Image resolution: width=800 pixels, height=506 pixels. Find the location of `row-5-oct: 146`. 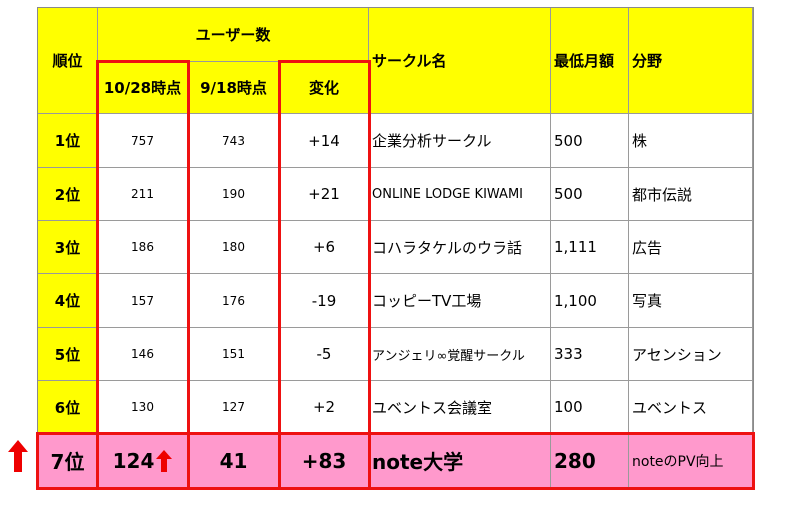

row-5-oct: 146 is located at coordinates (143, 354).